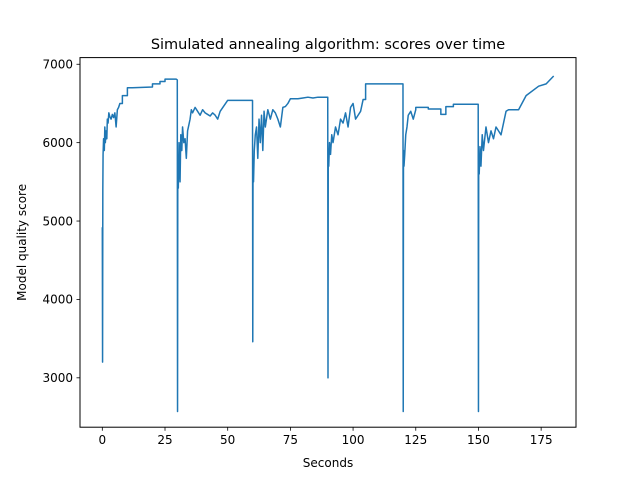 The height and width of the screenshot is (485, 640). I want to click on x-axis-label: Seconds, so click(328, 463).